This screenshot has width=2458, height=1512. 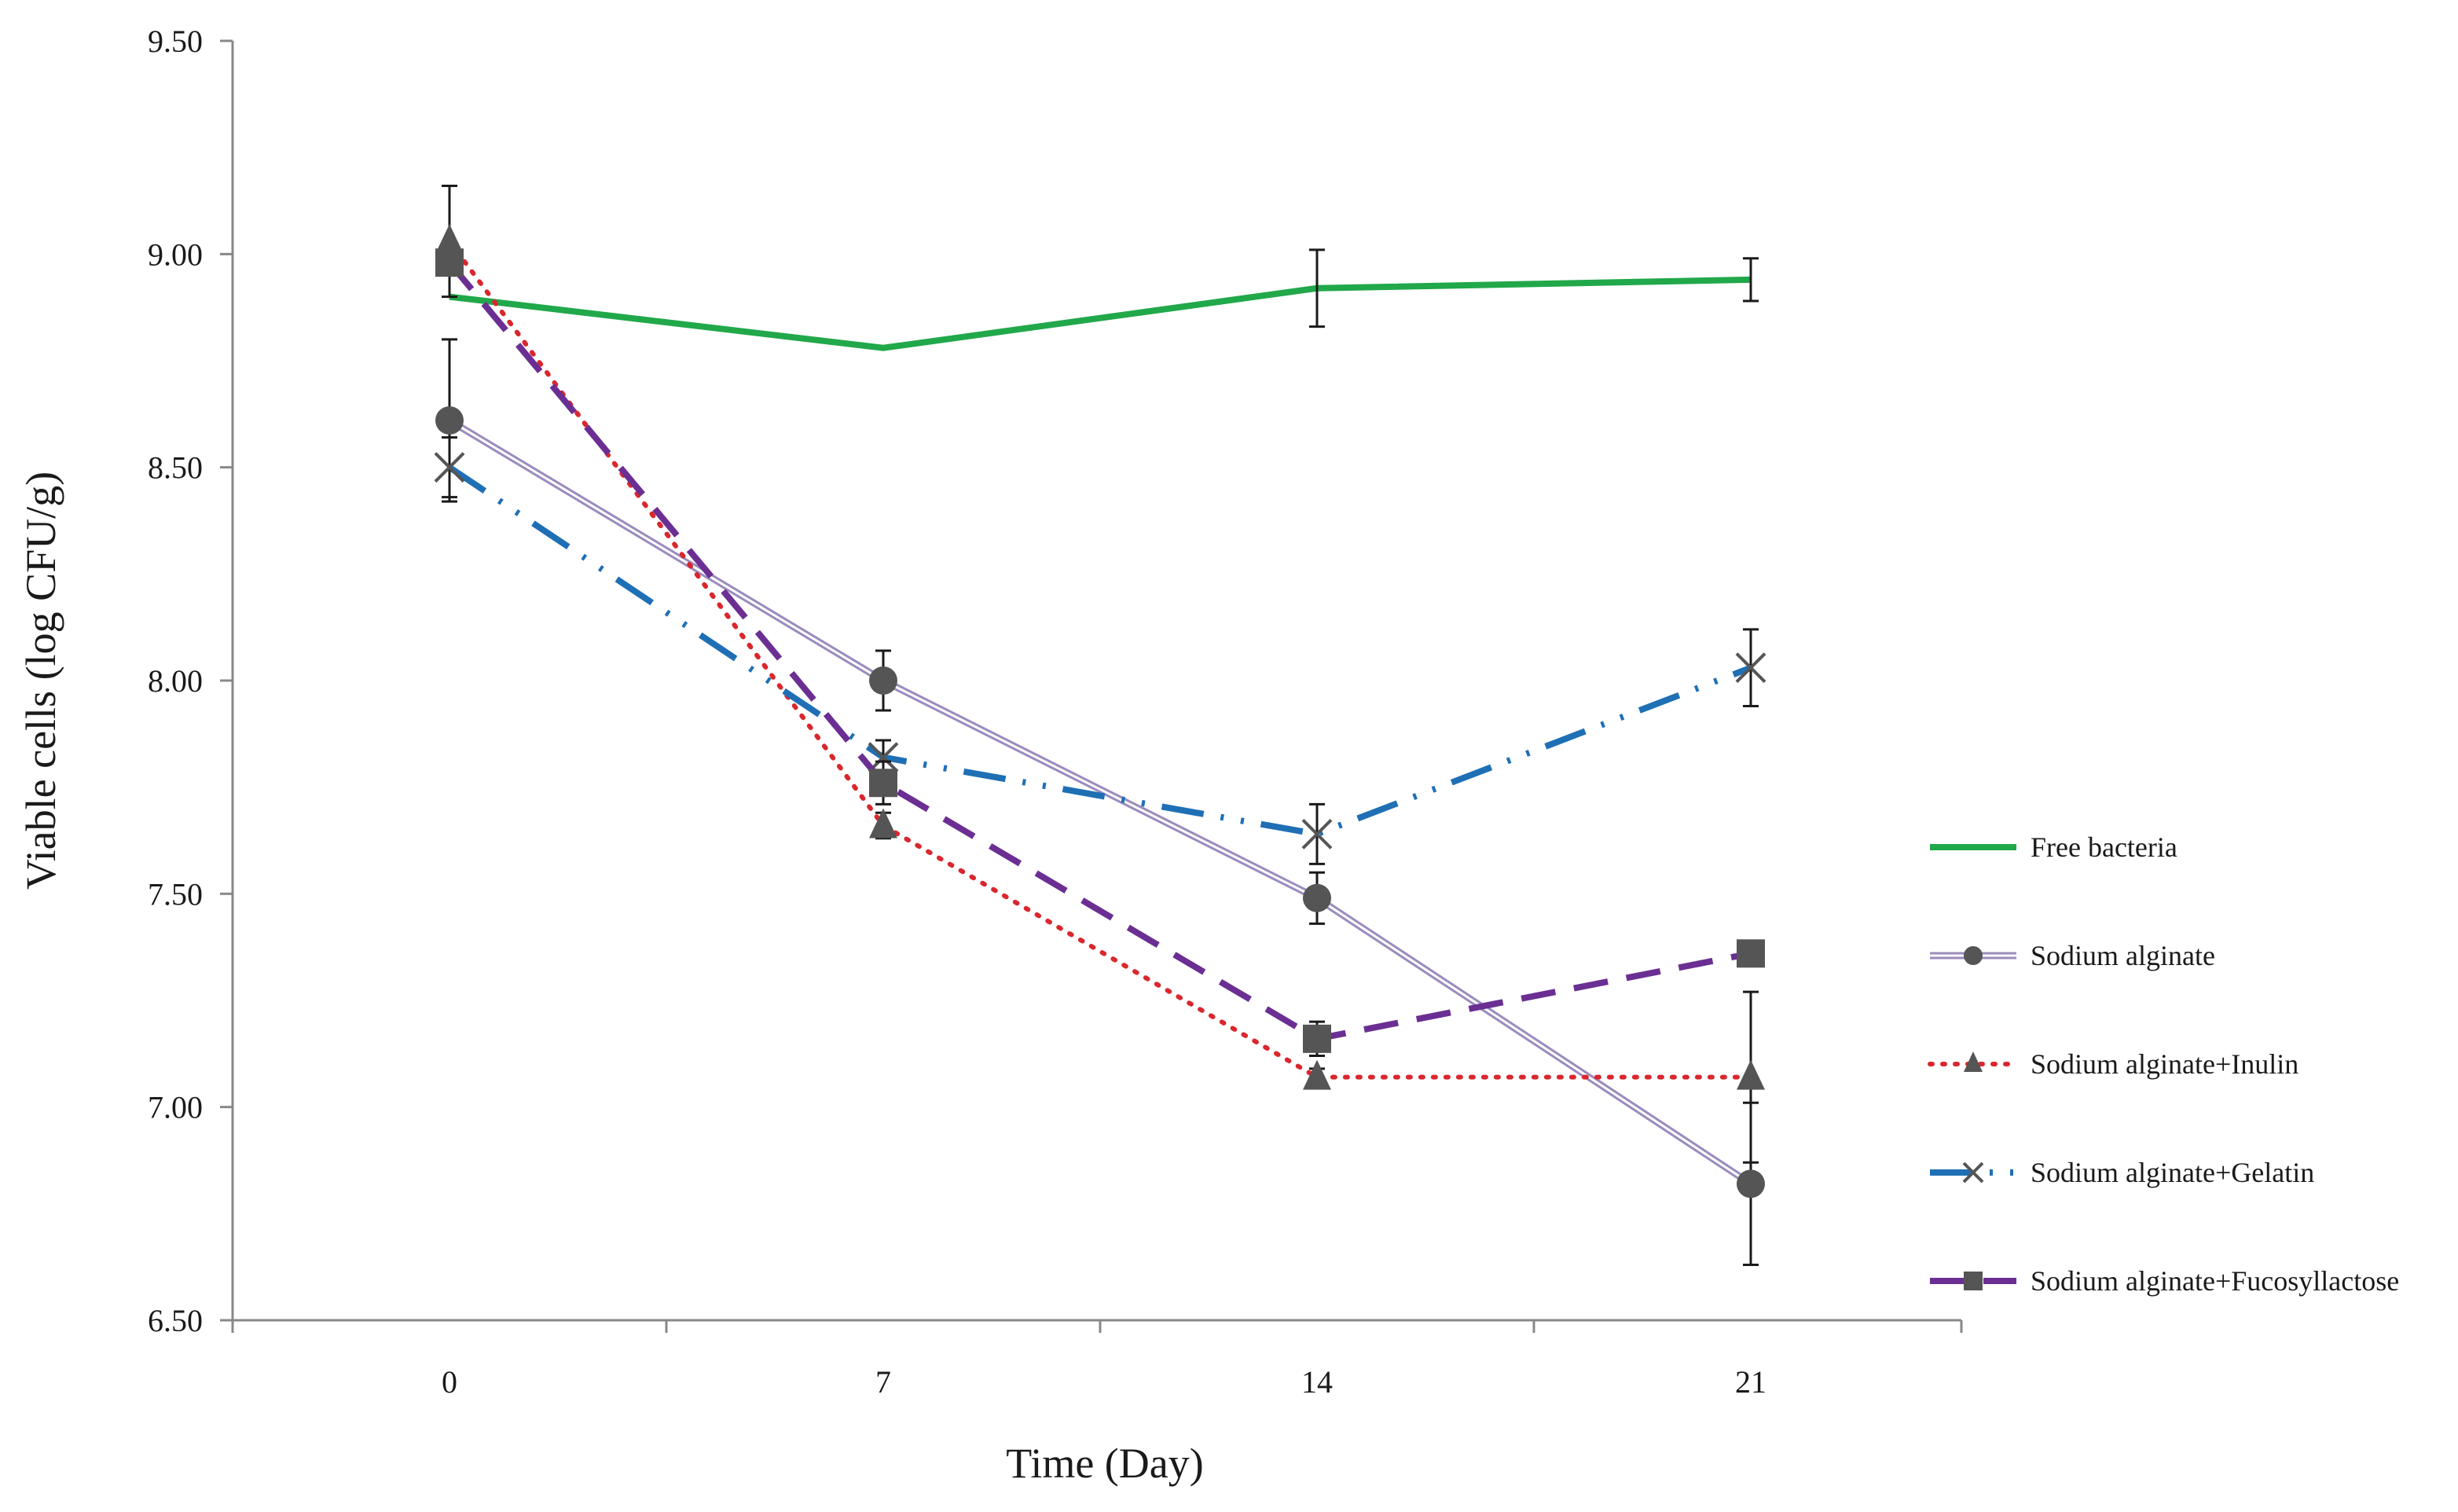 What do you see at coordinates (175, 42) in the screenshot?
I see `y-tick-label: 9.50` at bounding box center [175, 42].